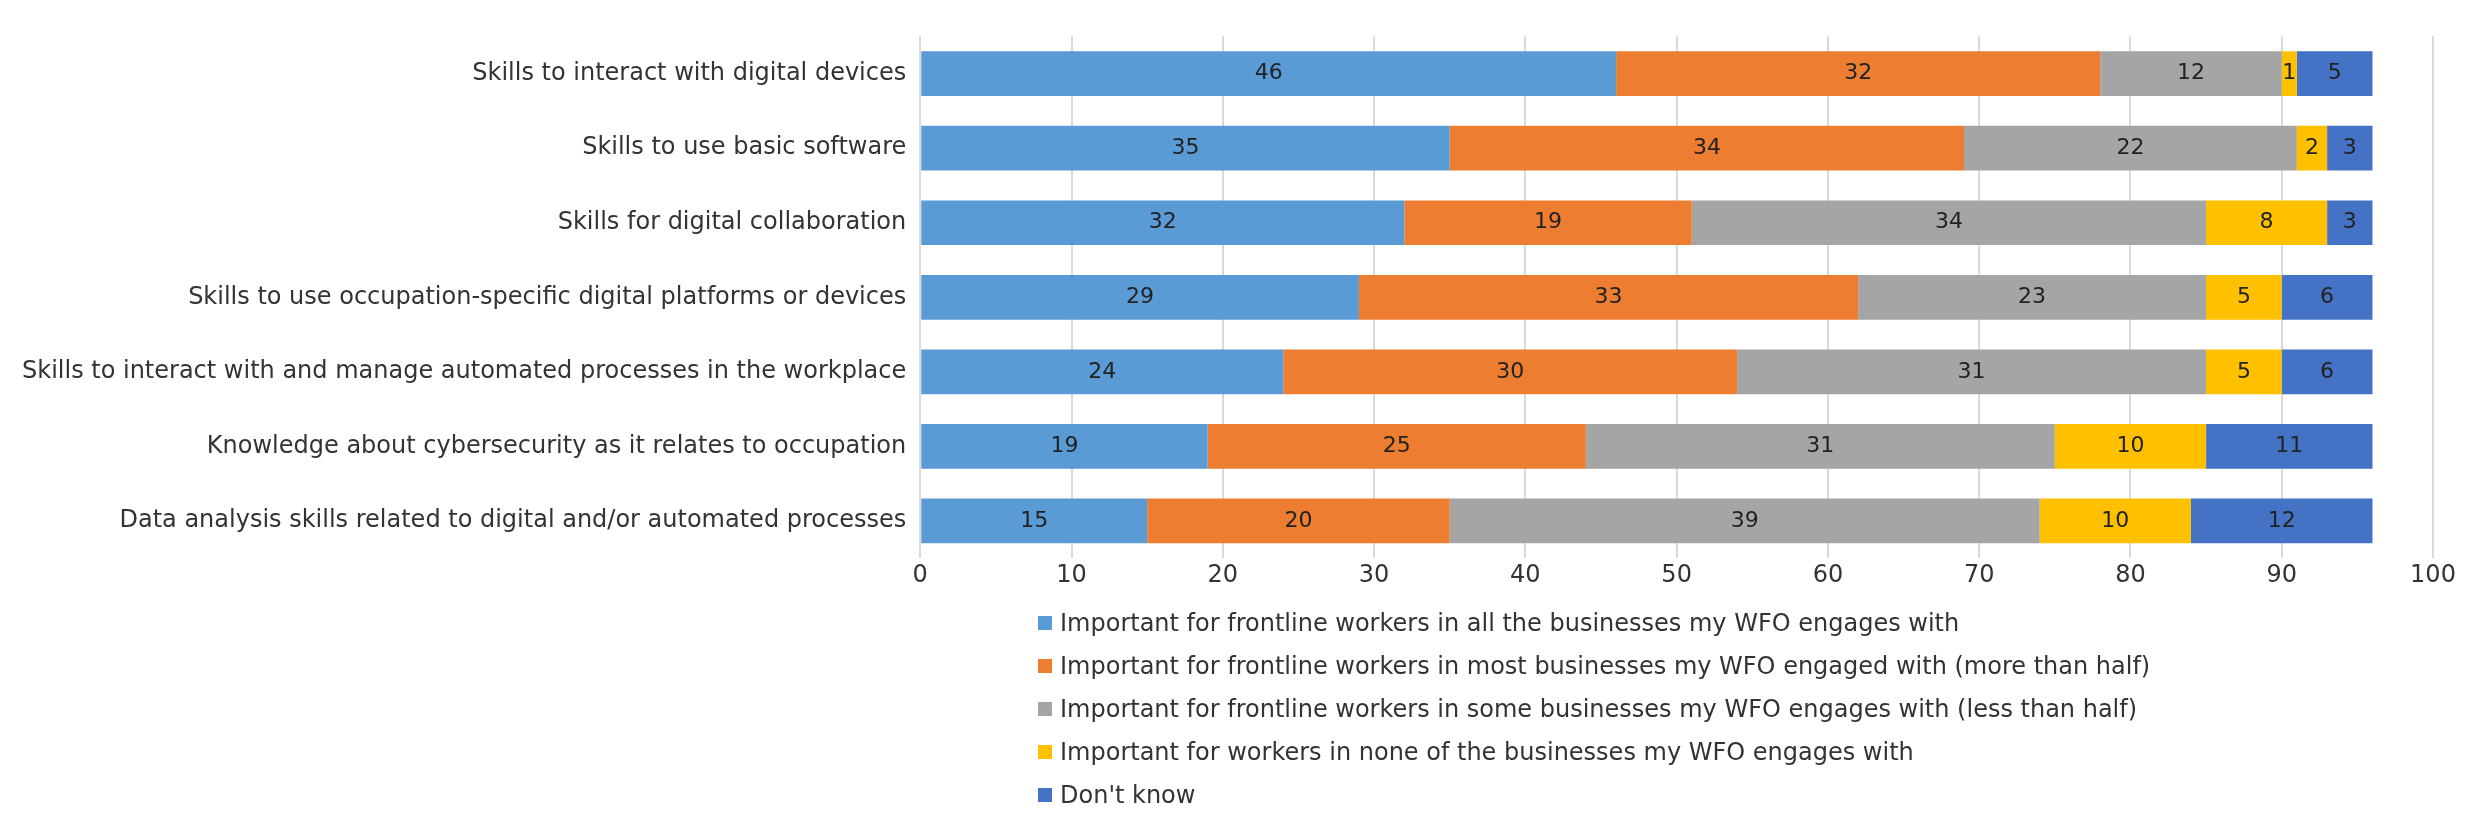 The image size is (2481, 829). I want to click on data-label: 29, so click(1140, 296).